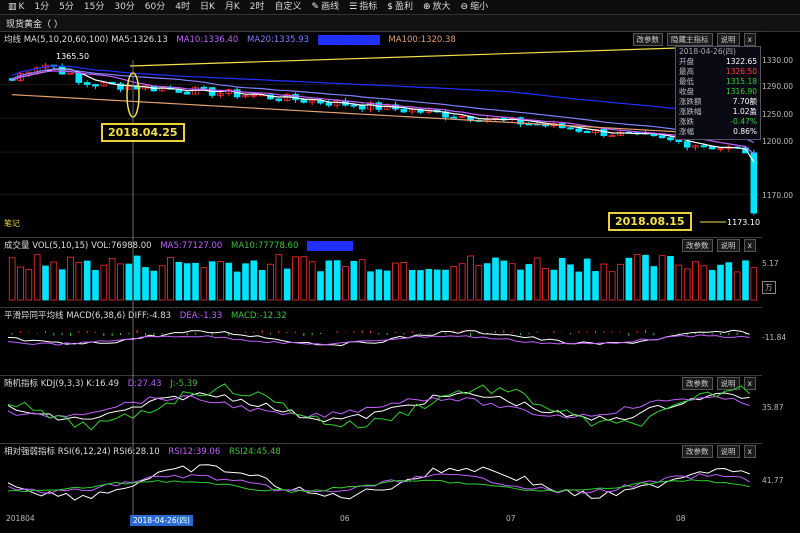  I want to click on toolbar-m15-button: 15分, so click(94, 6).